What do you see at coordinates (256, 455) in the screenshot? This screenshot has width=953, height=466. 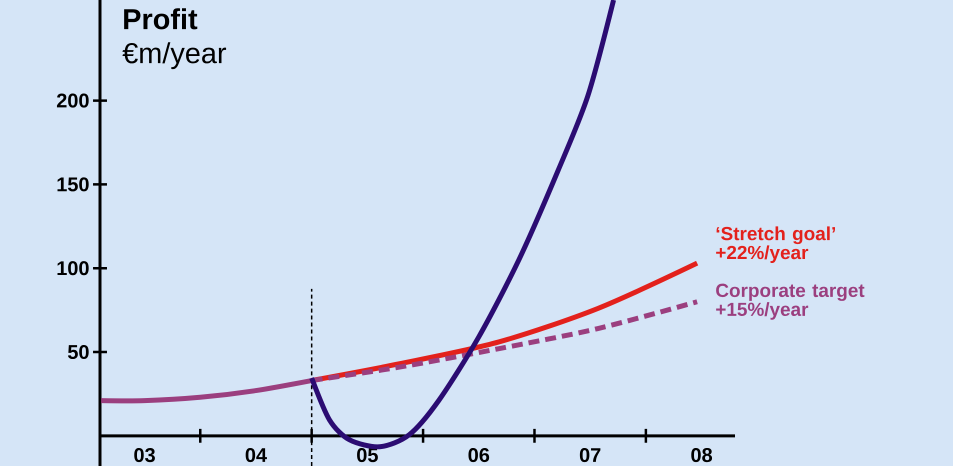 I see `x-tick-label: 04` at bounding box center [256, 455].